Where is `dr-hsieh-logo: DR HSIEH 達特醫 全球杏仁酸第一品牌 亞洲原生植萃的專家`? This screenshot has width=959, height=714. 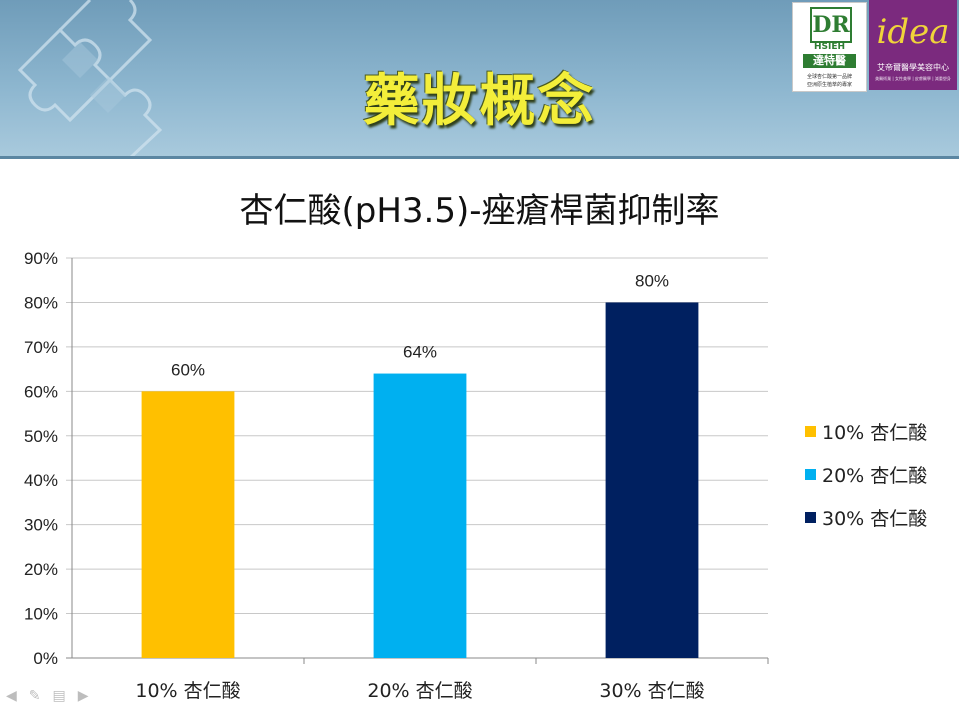 dr-hsieh-logo: DR HSIEH 達特醫 全球杏仁酸第一品牌 亞洲原生植萃的專家 is located at coordinates (829, 47).